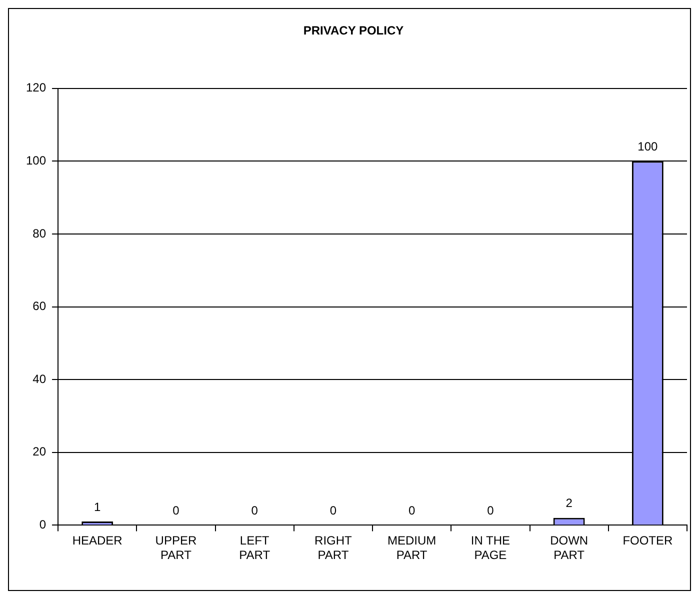 Image resolution: width=699 pixels, height=596 pixels. I want to click on data-label: 100, so click(648, 147).